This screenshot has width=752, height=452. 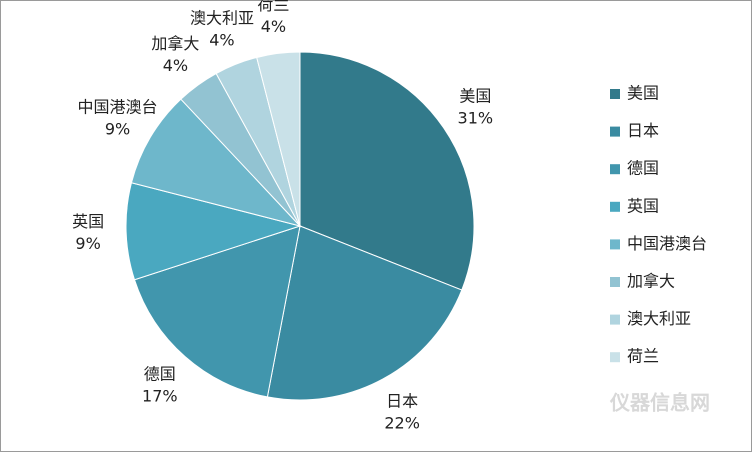 What do you see at coordinates (643, 93) in the screenshot?
I see `legend-label: 美国` at bounding box center [643, 93].